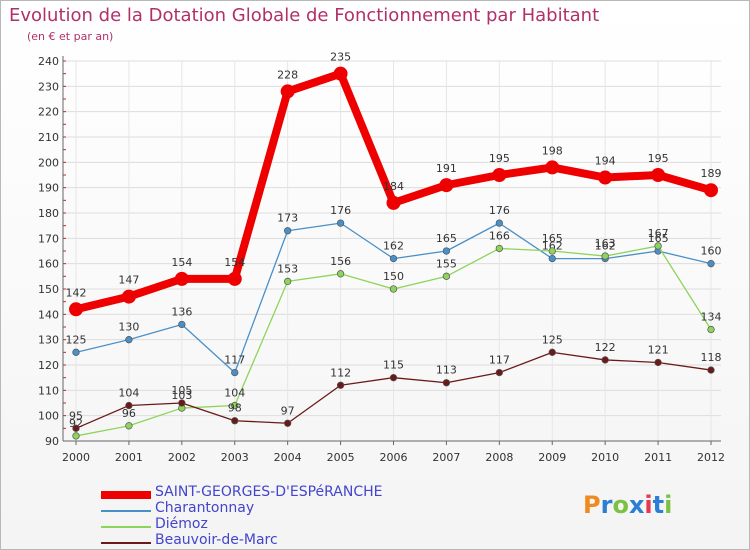 The width and height of the screenshot is (750, 550). Describe the element at coordinates (129, 457) in the screenshot. I see `x-tick-label: 2001` at that location.